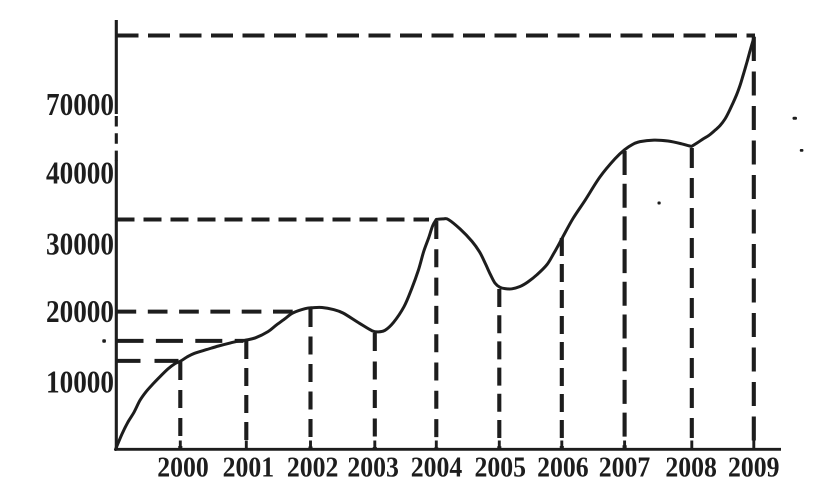 The image size is (818, 498). I want to click on svg-text: 20000, so click(80, 311).